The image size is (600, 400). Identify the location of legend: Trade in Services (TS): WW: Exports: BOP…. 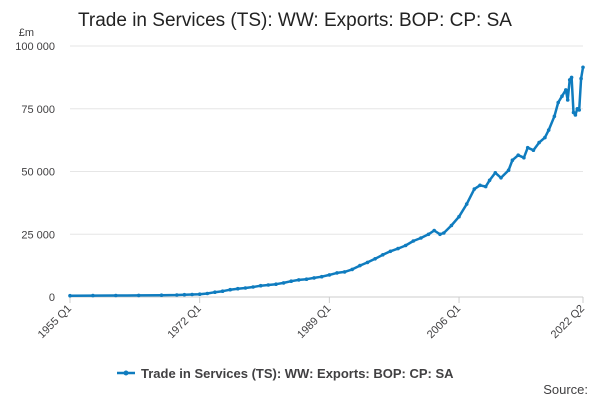
(285, 373).